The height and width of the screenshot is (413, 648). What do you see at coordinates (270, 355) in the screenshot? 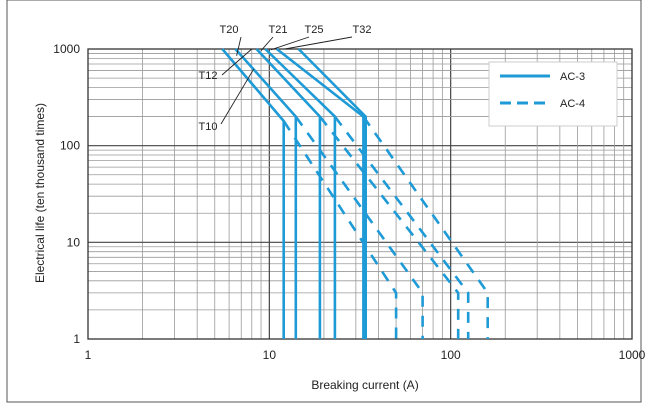
I see `x-tick-label: 10` at bounding box center [270, 355].